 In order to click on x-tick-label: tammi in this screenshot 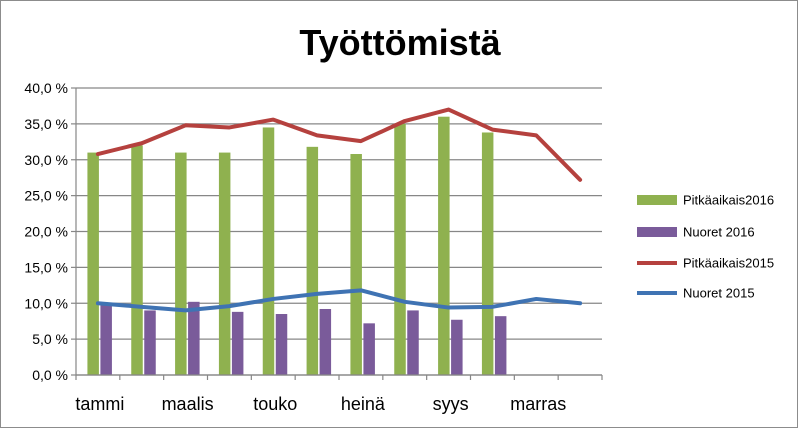, I will do `click(99, 404)`.